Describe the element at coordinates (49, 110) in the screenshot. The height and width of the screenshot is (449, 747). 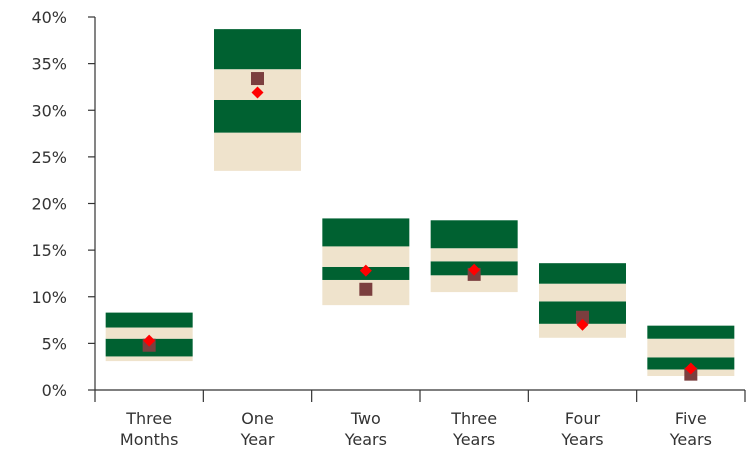
I see `y-tick-label: 30%` at that location.